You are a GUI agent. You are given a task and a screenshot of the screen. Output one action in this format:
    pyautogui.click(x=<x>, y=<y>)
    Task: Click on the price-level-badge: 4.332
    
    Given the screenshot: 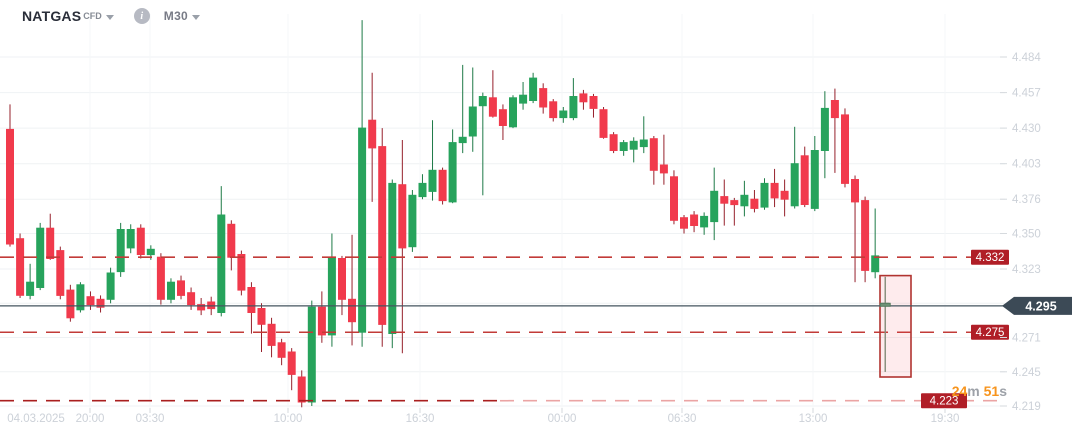 What is the action you would take?
    pyautogui.click(x=990, y=257)
    